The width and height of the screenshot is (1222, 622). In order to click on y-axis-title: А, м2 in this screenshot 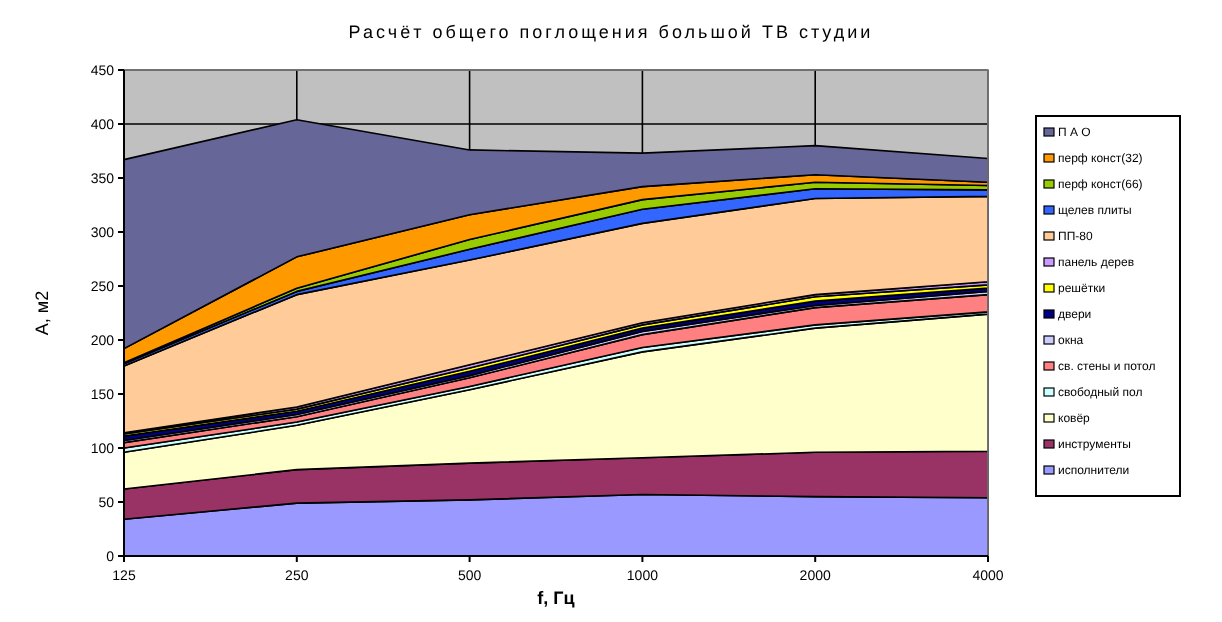, I will do `click(42, 313)`.